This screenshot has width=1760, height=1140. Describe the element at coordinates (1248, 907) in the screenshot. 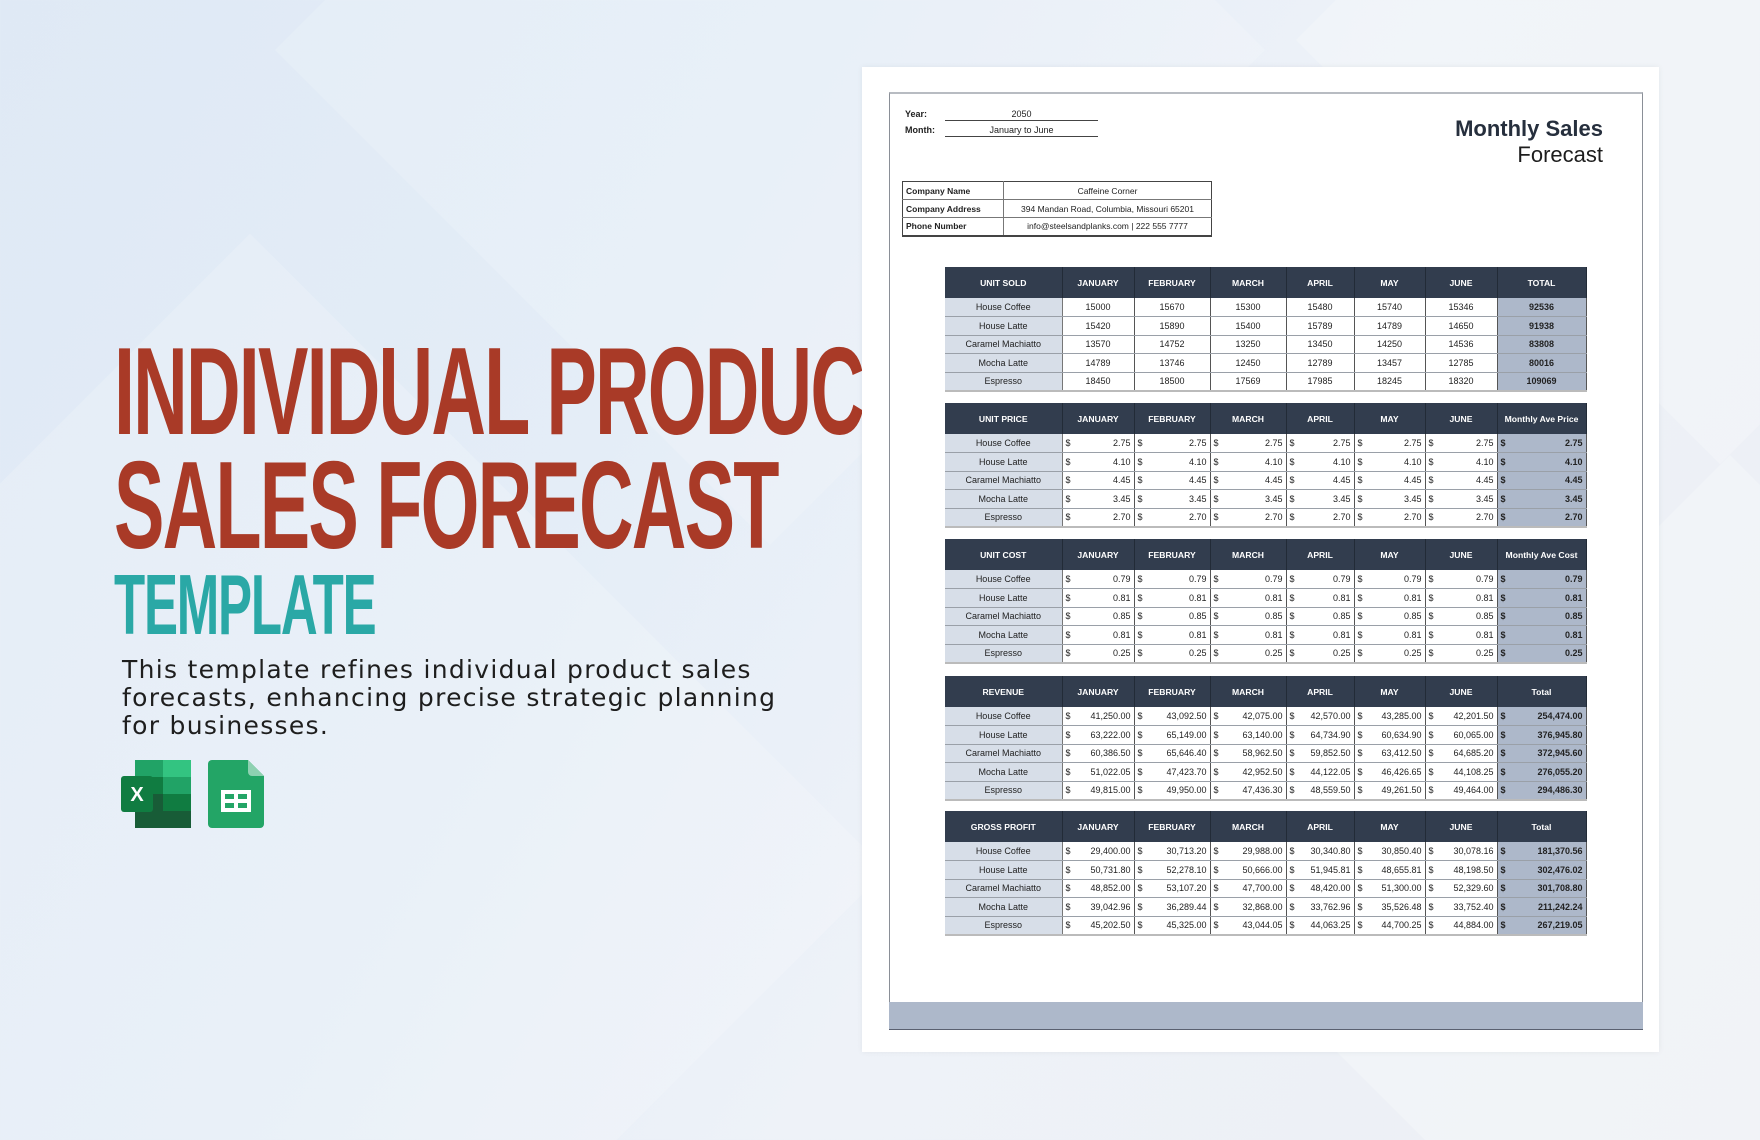

I see `value-cell: $32,868.00` at that location.